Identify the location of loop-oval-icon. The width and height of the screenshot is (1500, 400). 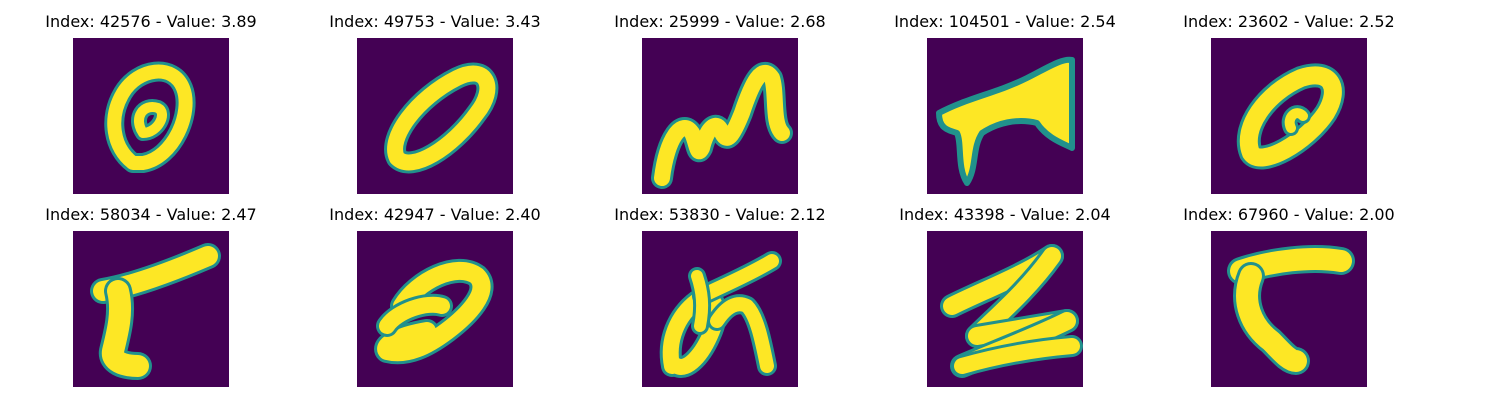
(151, 116).